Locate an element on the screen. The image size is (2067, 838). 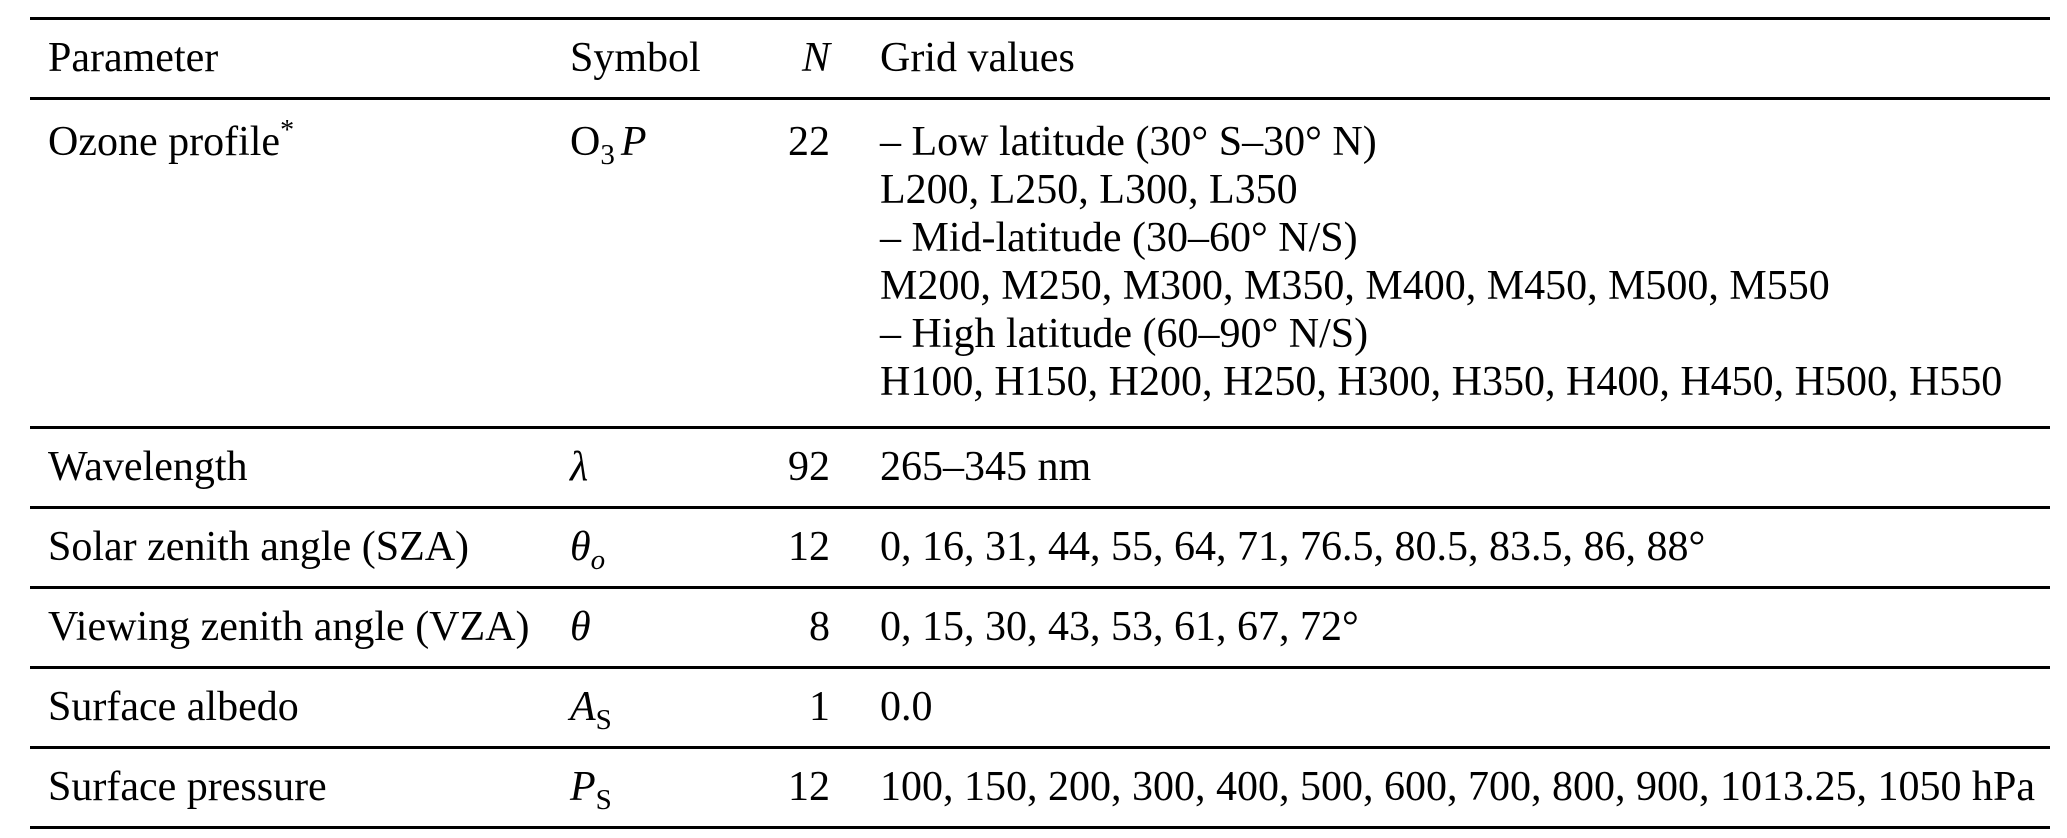
table-row-wavelength: Wavelength λ 92 265–345 nm is located at coordinates (1040, 468).